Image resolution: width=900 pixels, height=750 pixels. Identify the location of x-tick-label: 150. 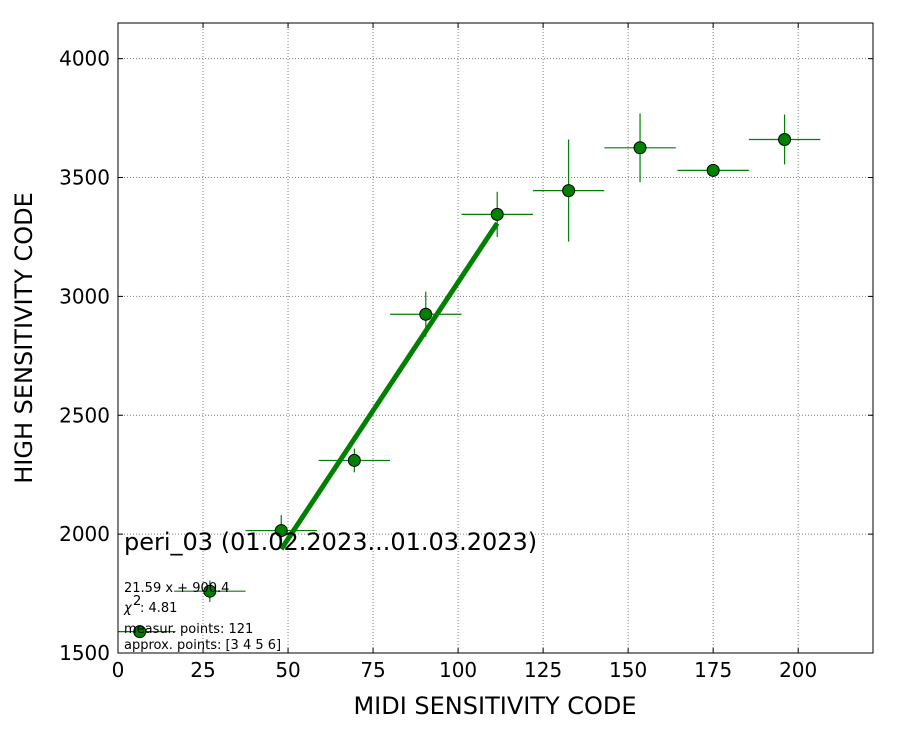
(628, 670).